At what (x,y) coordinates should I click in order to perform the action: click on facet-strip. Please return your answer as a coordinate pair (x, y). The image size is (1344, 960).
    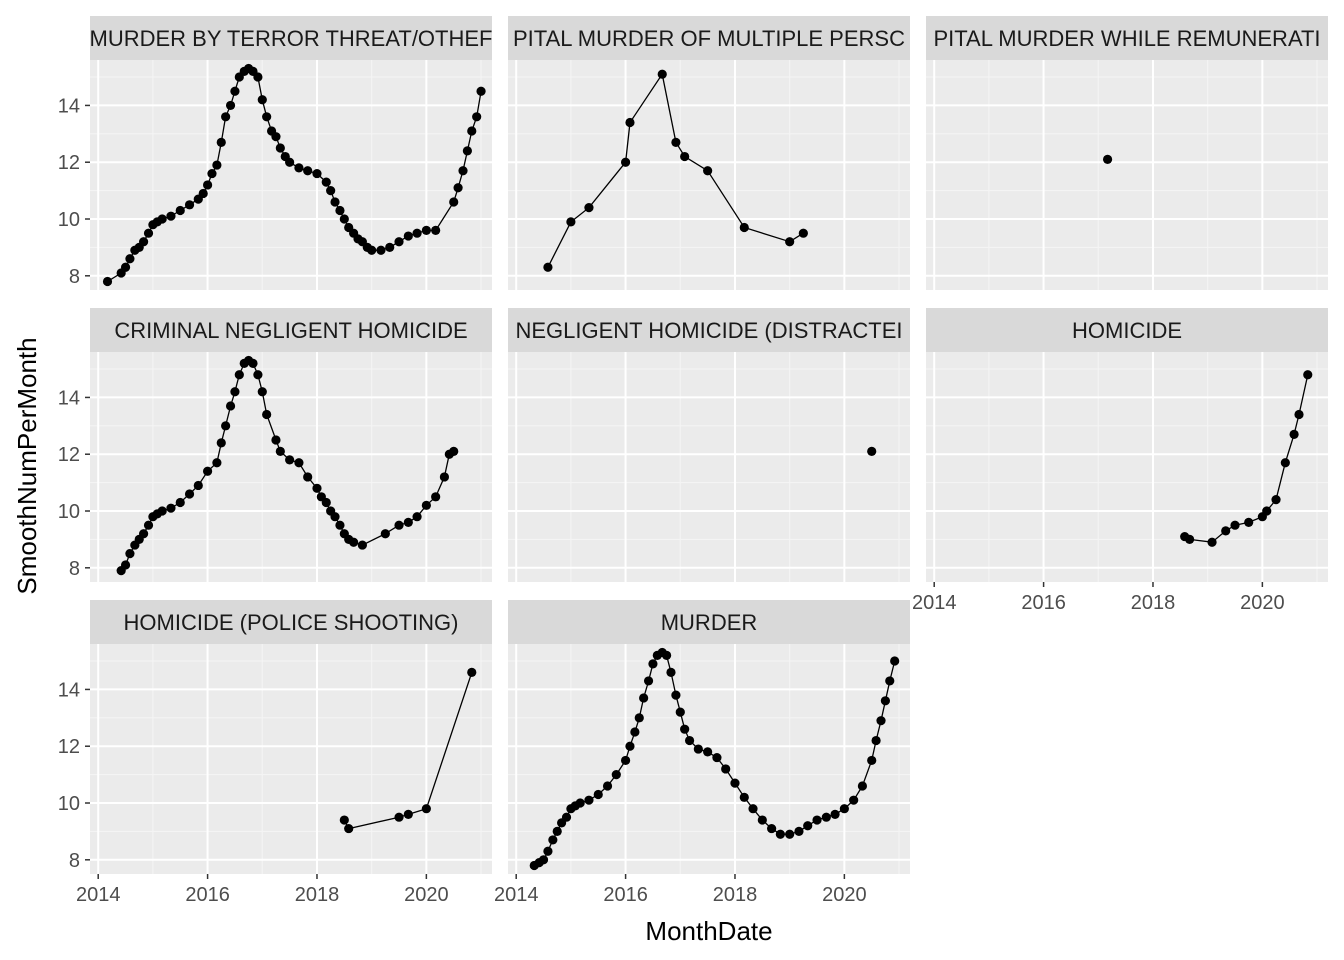
    Looking at the image, I should click on (1127, 330).